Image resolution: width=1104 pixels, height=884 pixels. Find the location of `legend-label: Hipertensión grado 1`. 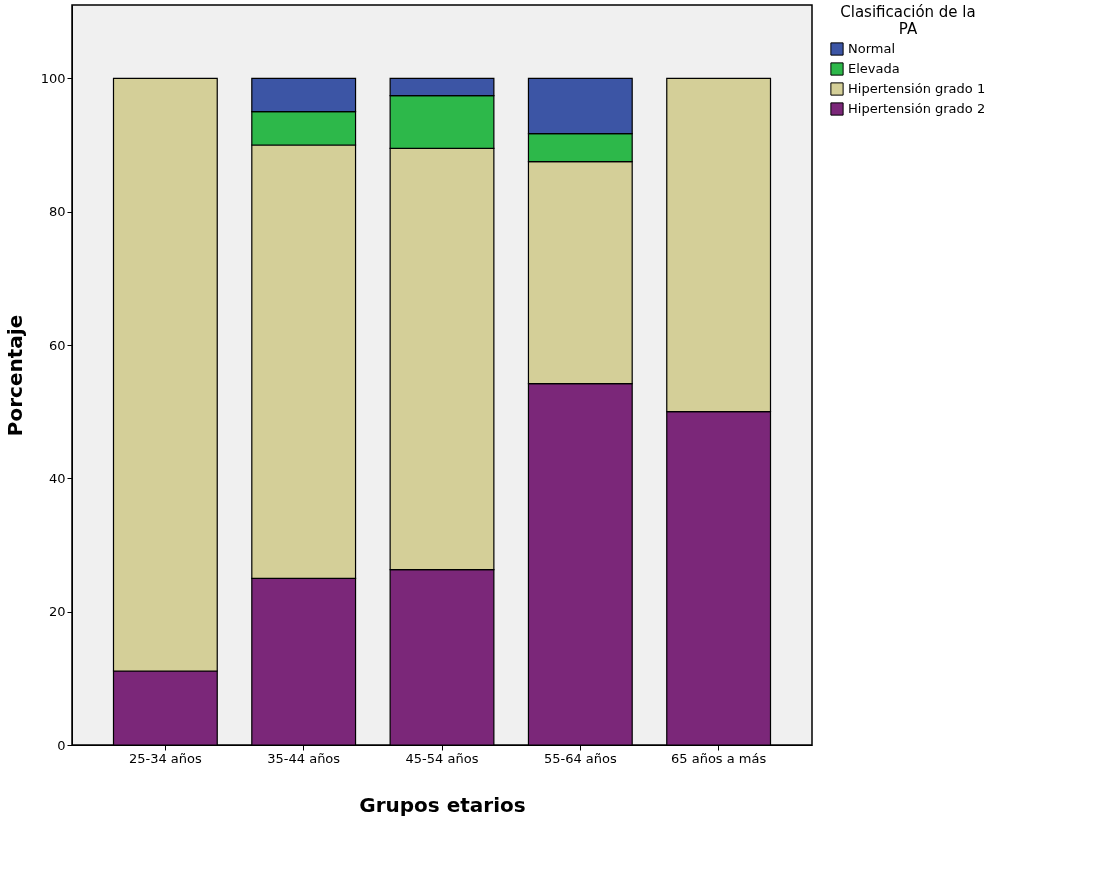

legend-label: Hipertensión grado 1 is located at coordinates (917, 88).